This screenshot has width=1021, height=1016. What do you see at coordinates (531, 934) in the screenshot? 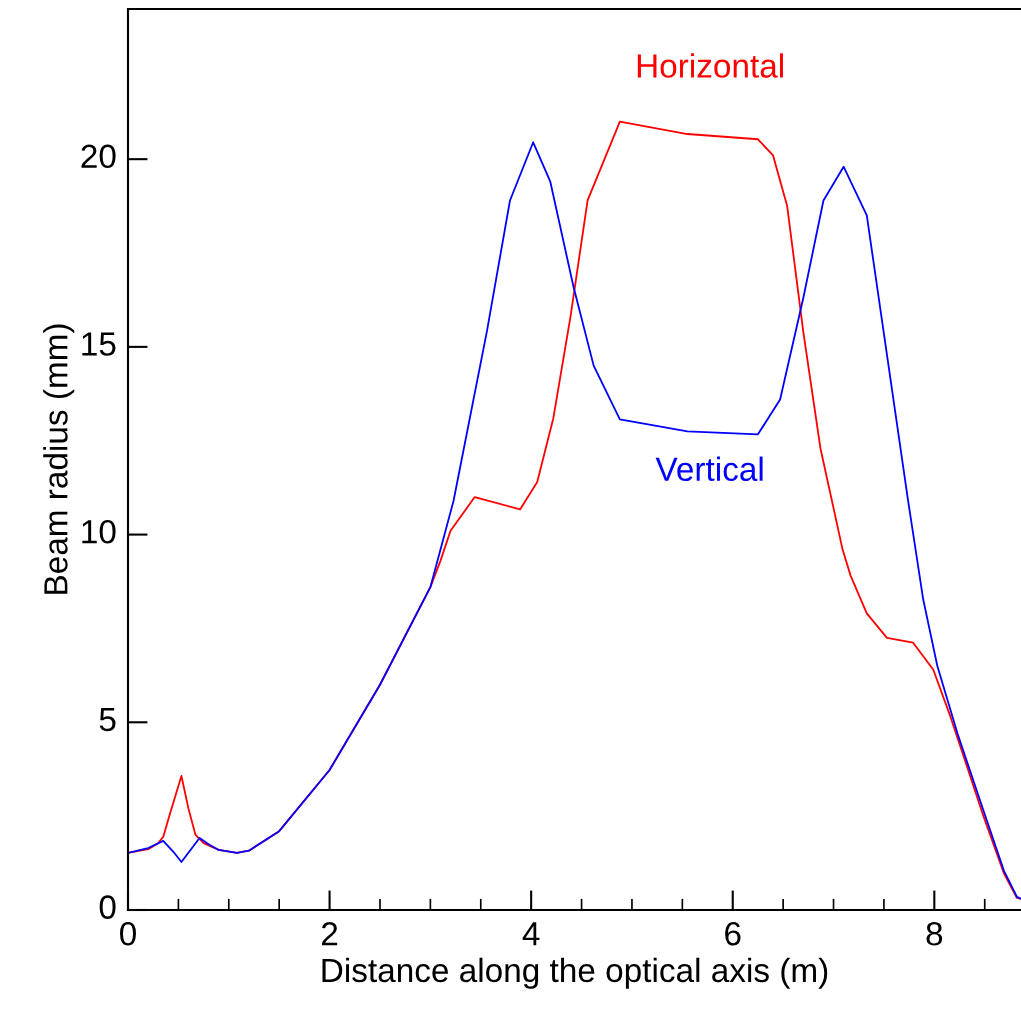
I see `x-tick-label: 4` at bounding box center [531, 934].